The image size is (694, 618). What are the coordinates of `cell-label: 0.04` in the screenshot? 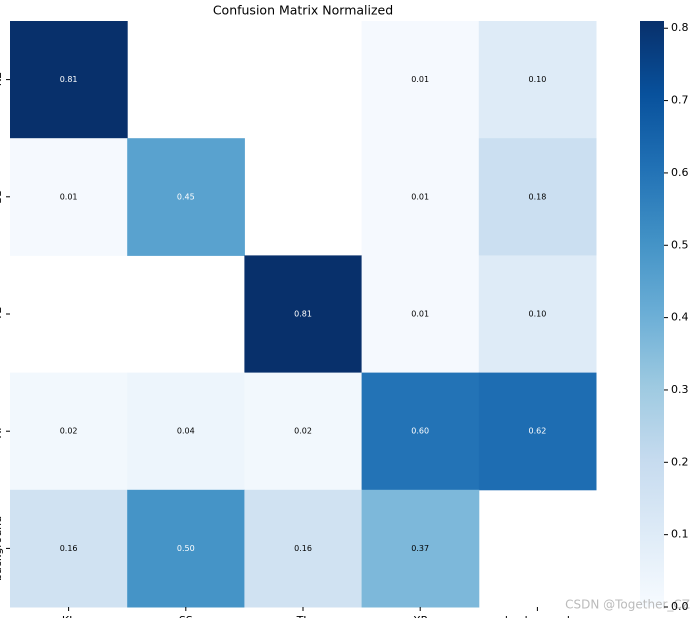 It's located at (186, 431).